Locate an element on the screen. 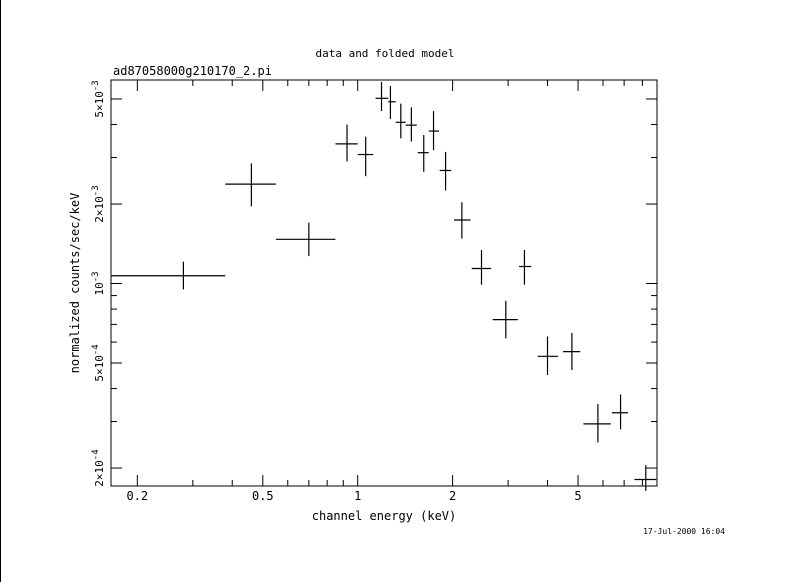 The height and width of the screenshot is (582, 790). y-tick-label: 5×10-3 is located at coordinates (98, 98).